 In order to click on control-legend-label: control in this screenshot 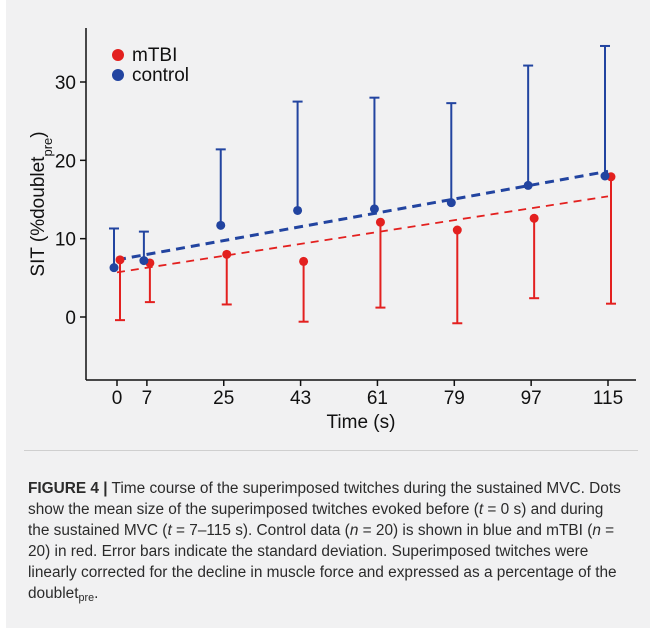, I will do `click(160, 75)`.